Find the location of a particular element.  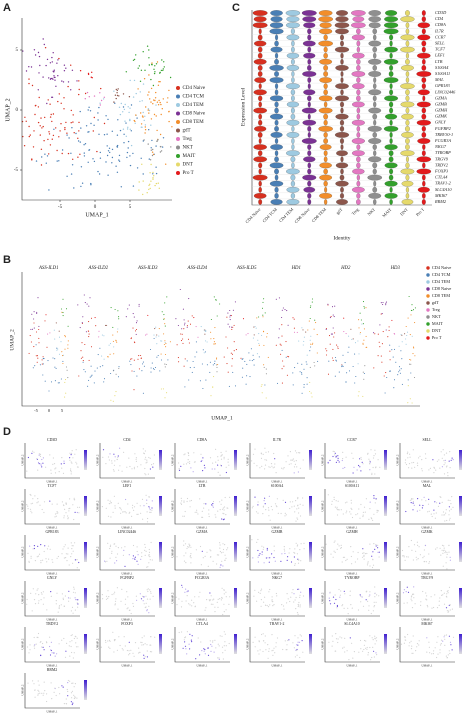

feature-title: FCGR3A is located at coordinates (202, 578).